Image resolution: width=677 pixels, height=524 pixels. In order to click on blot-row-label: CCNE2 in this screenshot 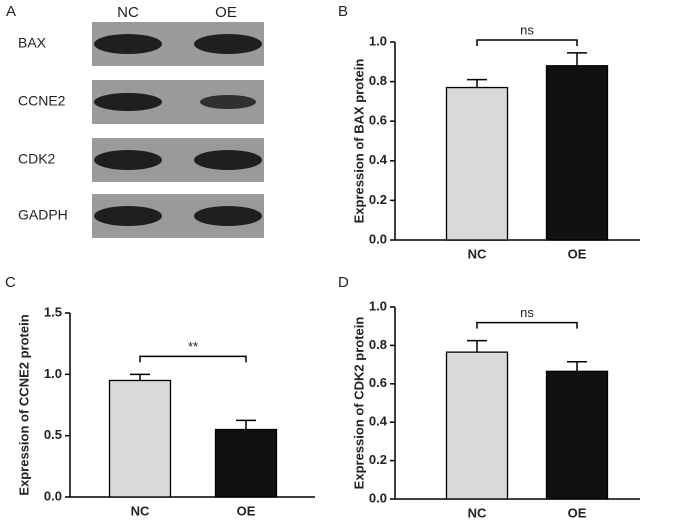, I will do `click(42, 101)`.